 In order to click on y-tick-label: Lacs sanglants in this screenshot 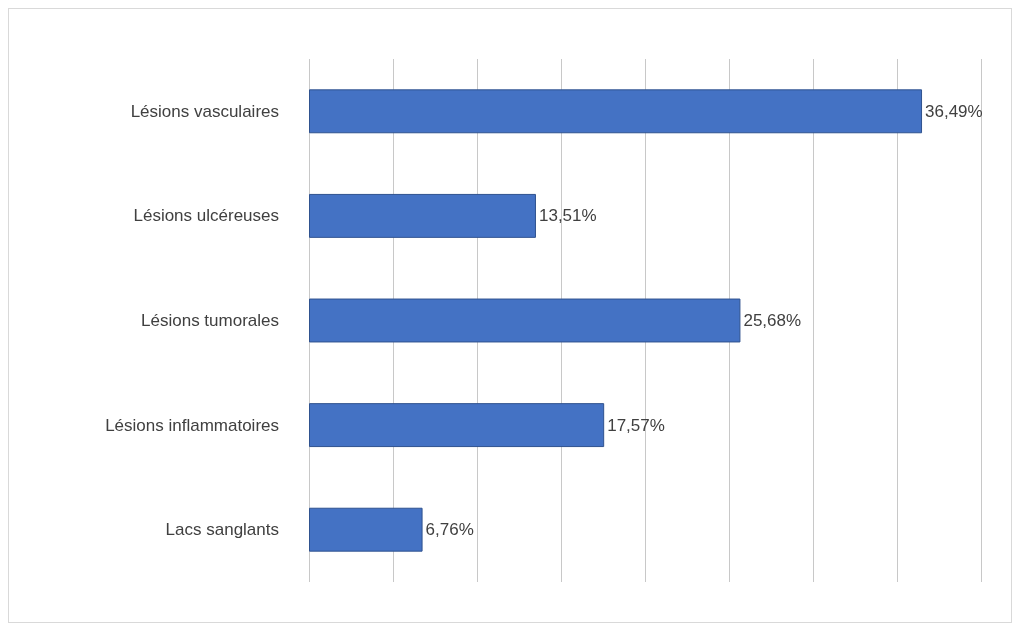, I will do `click(222, 530)`.